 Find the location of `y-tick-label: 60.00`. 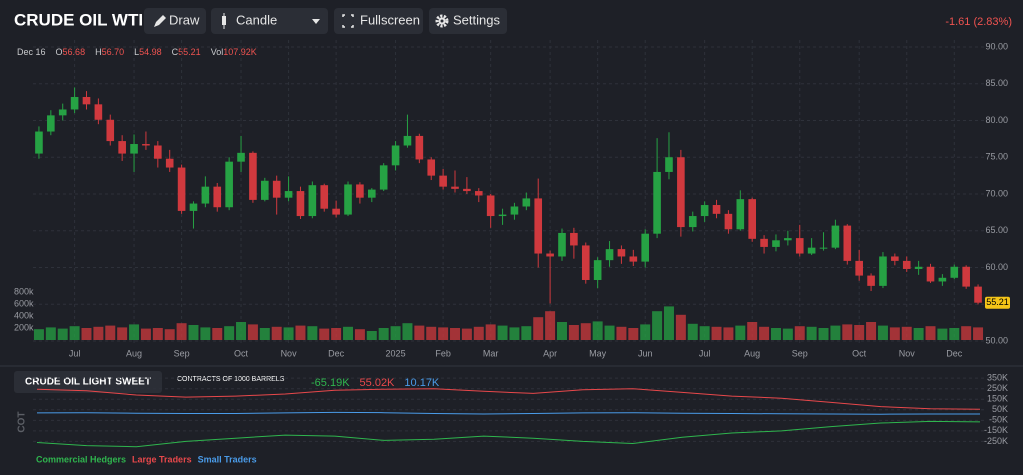

y-tick-label: 60.00 is located at coordinates (996, 267).